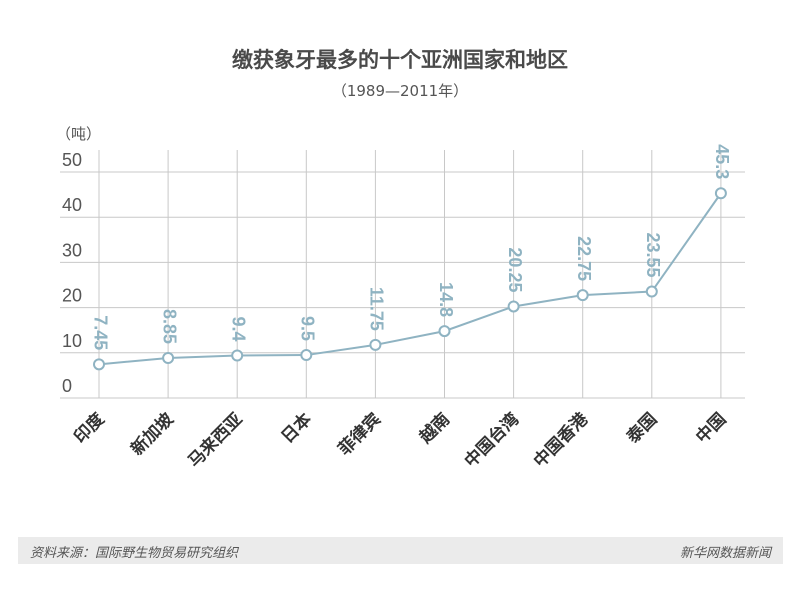 The height and width of the screenshot is (593, 800). Describe the element at coordinates (653, 255) in the screenshot. I see `data-label: 23.55` at that location.